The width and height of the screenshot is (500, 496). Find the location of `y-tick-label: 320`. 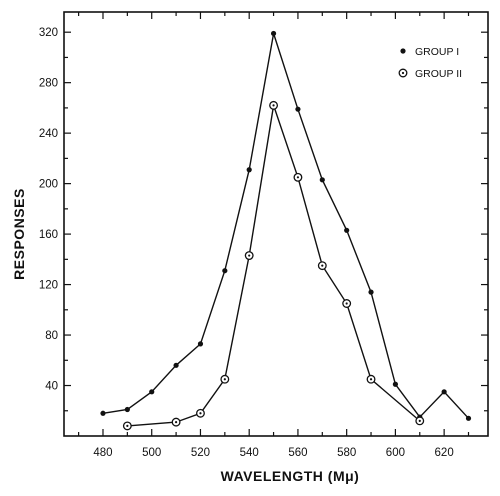

y-tick-label: 320 is located at coordinates (48, 33).